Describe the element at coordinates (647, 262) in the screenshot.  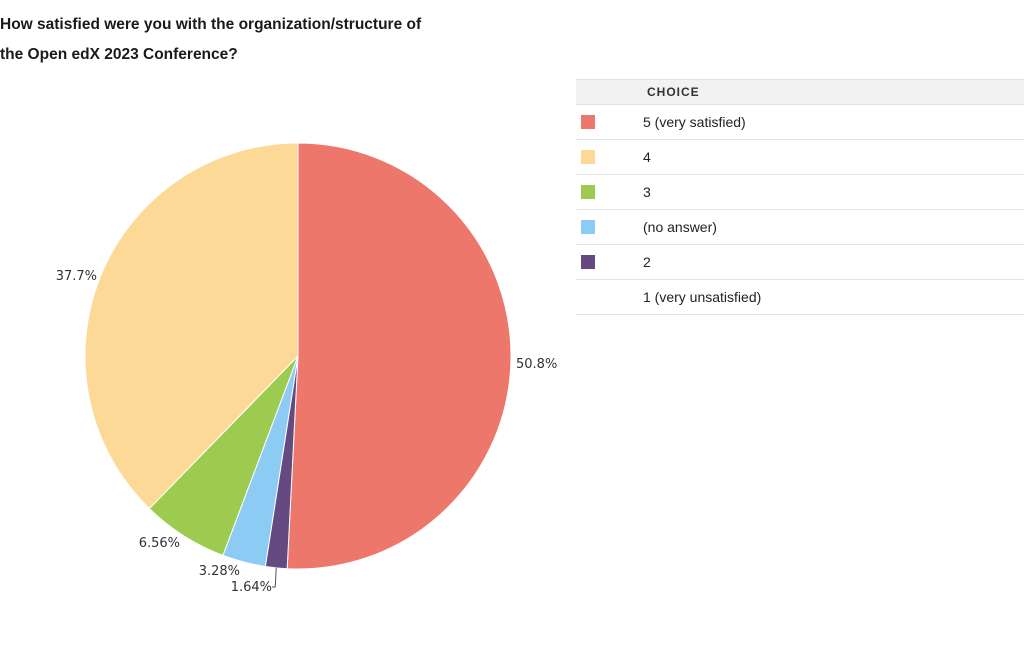
I see `legend-label: 2` at that location.